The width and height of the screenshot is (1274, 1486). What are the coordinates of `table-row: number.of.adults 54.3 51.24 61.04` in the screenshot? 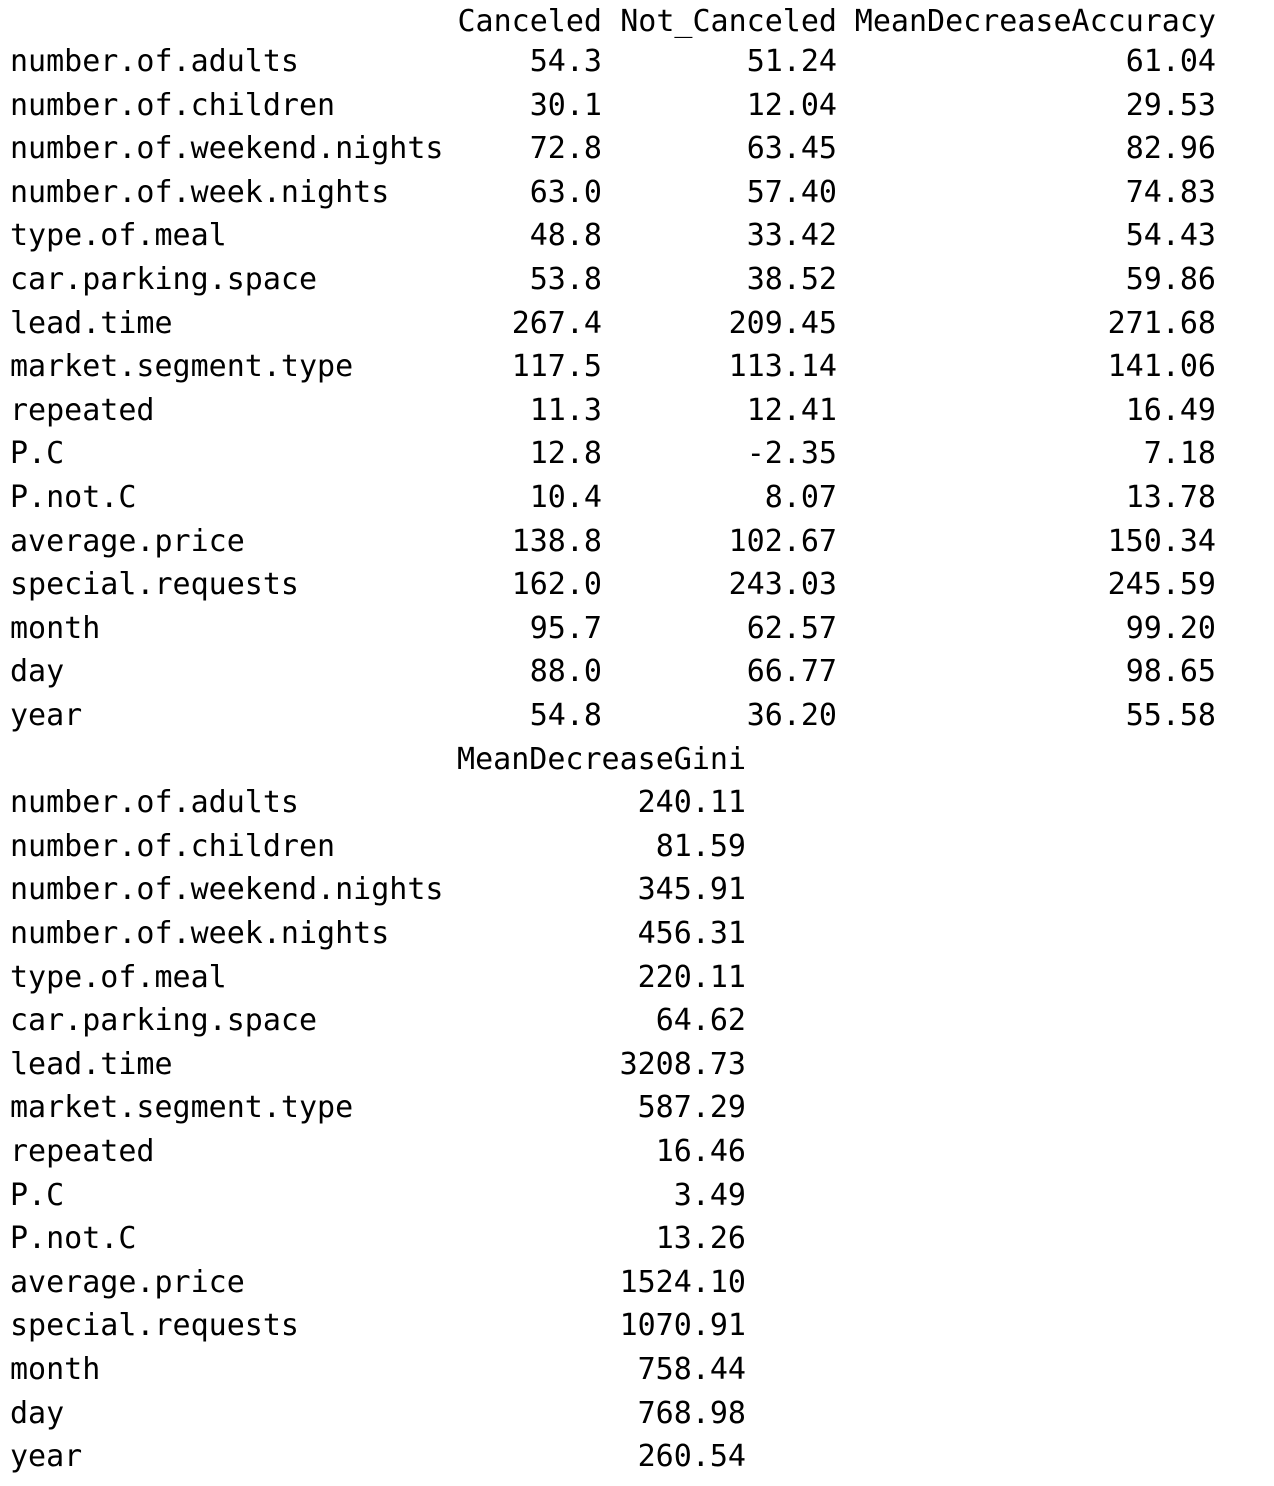 It's located at (637, 62).